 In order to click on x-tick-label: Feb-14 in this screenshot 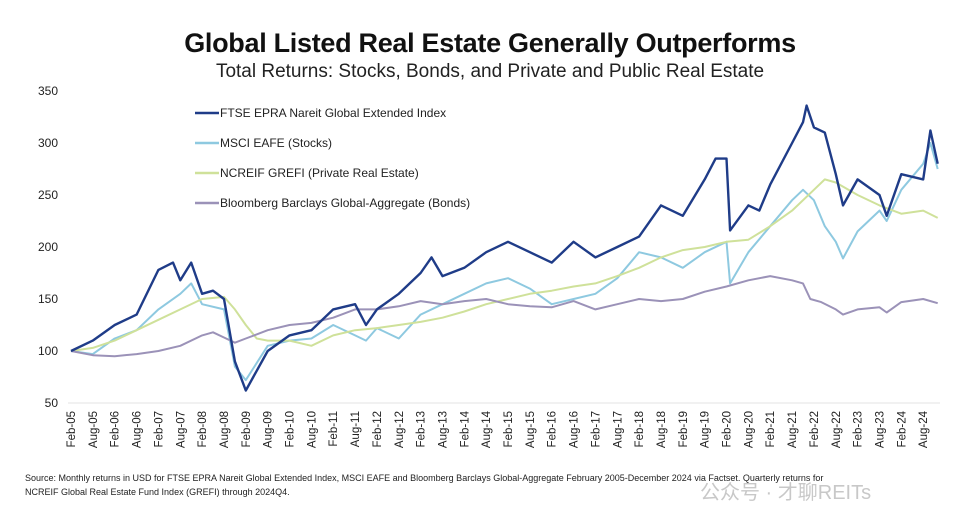, I will do `click(465, 428)`.